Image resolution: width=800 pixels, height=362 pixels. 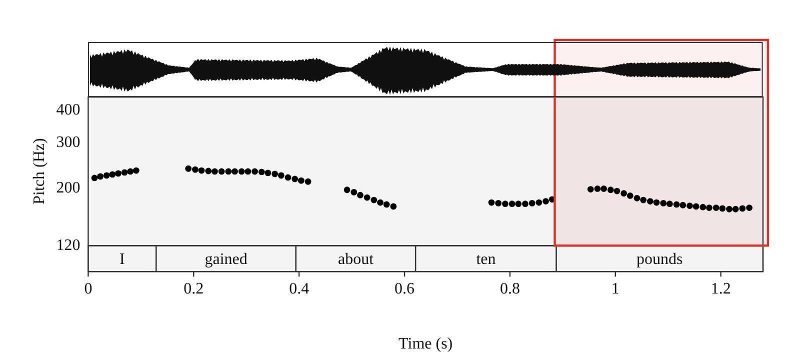 I want to click on x-tick-label: 0.8, so click(x=510, y=289).